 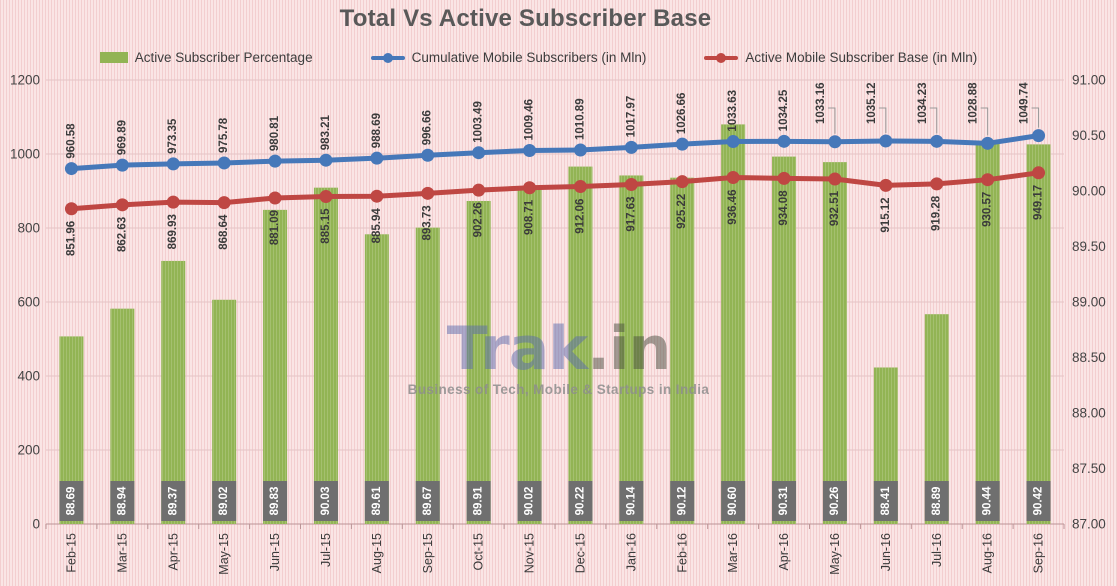 What do you see at coordinates (479, 122) in the screenshot?
I see `cumulative-subscribers-label: 1003.49` at bounding box center [479, 122].